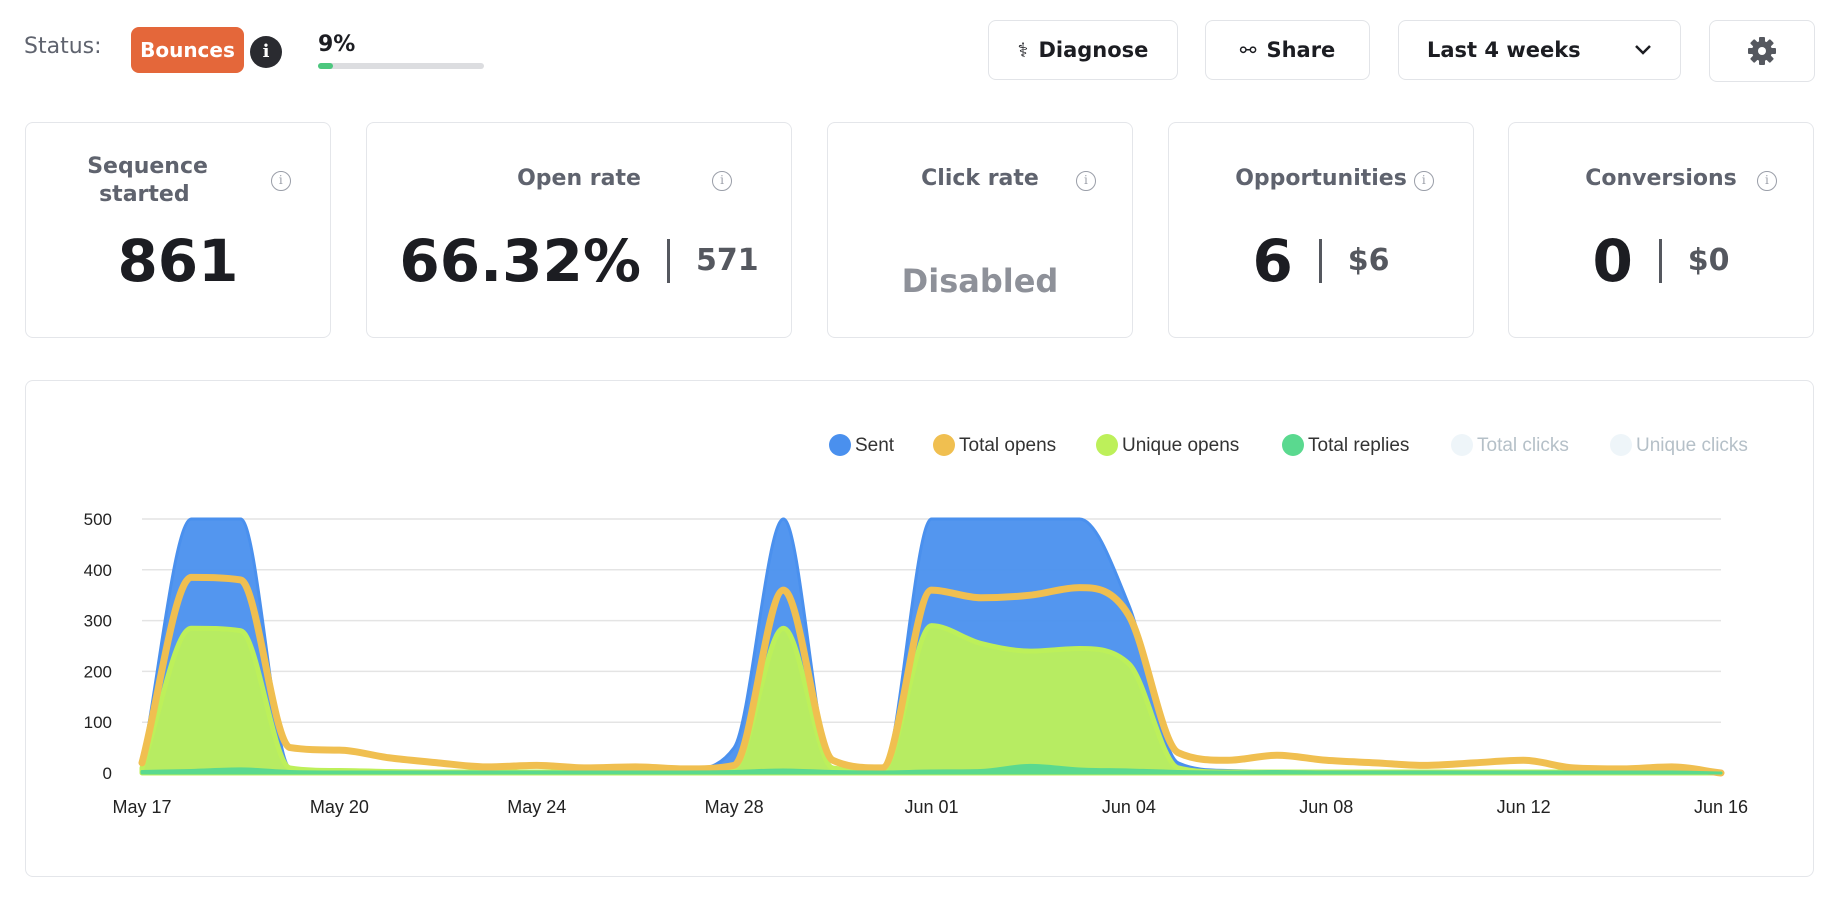  Describe the element at coordinates (1129, 807) in the screenshot. I see `x-tick-label: Jun 04` at that location.